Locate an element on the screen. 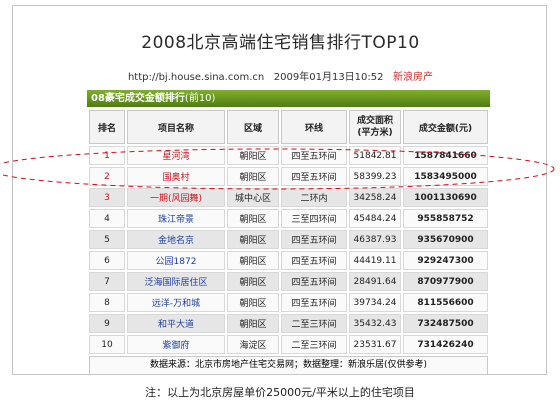 The image size is (560, 404). row-amount: 811556600 is located at coordinates (445, 302).